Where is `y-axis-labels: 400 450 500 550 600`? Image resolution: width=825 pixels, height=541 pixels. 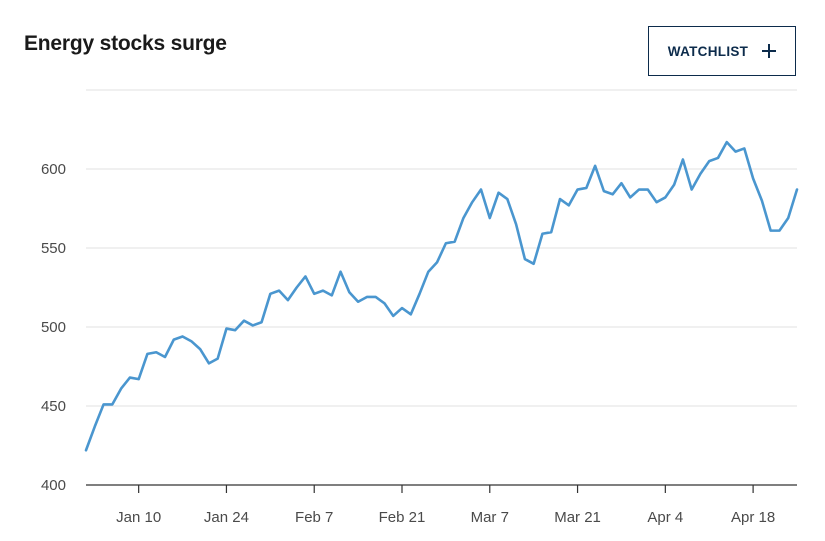 y-axis-labels: 400 450 500 550 600 is located at coordinates (53, 327).